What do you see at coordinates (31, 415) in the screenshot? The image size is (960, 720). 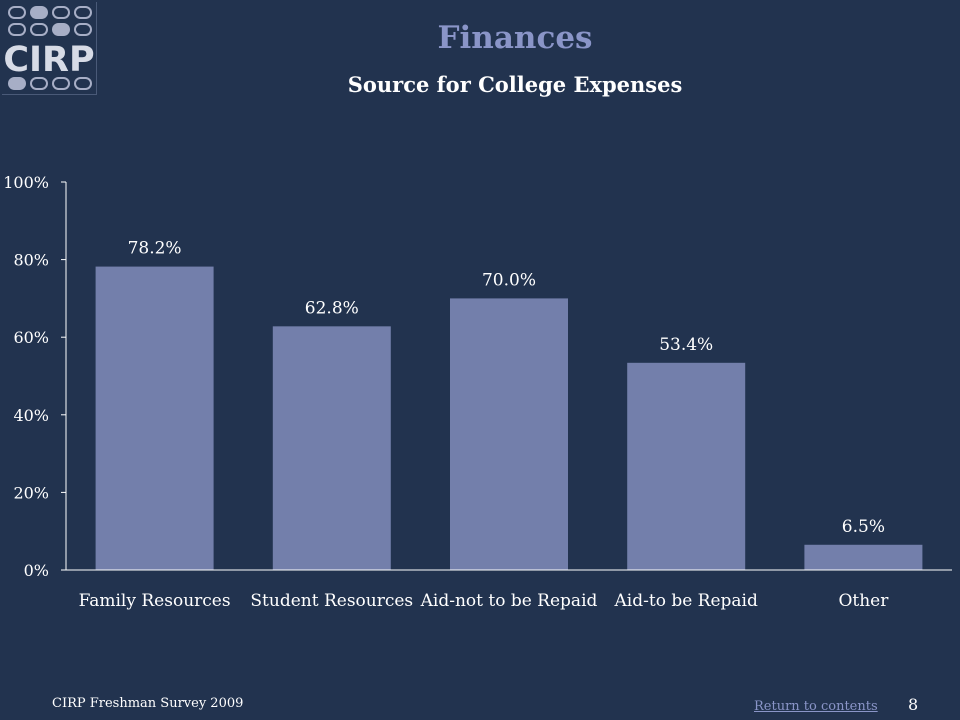 I see `y-tick-label: 40%` at bounding box center [31, 415].